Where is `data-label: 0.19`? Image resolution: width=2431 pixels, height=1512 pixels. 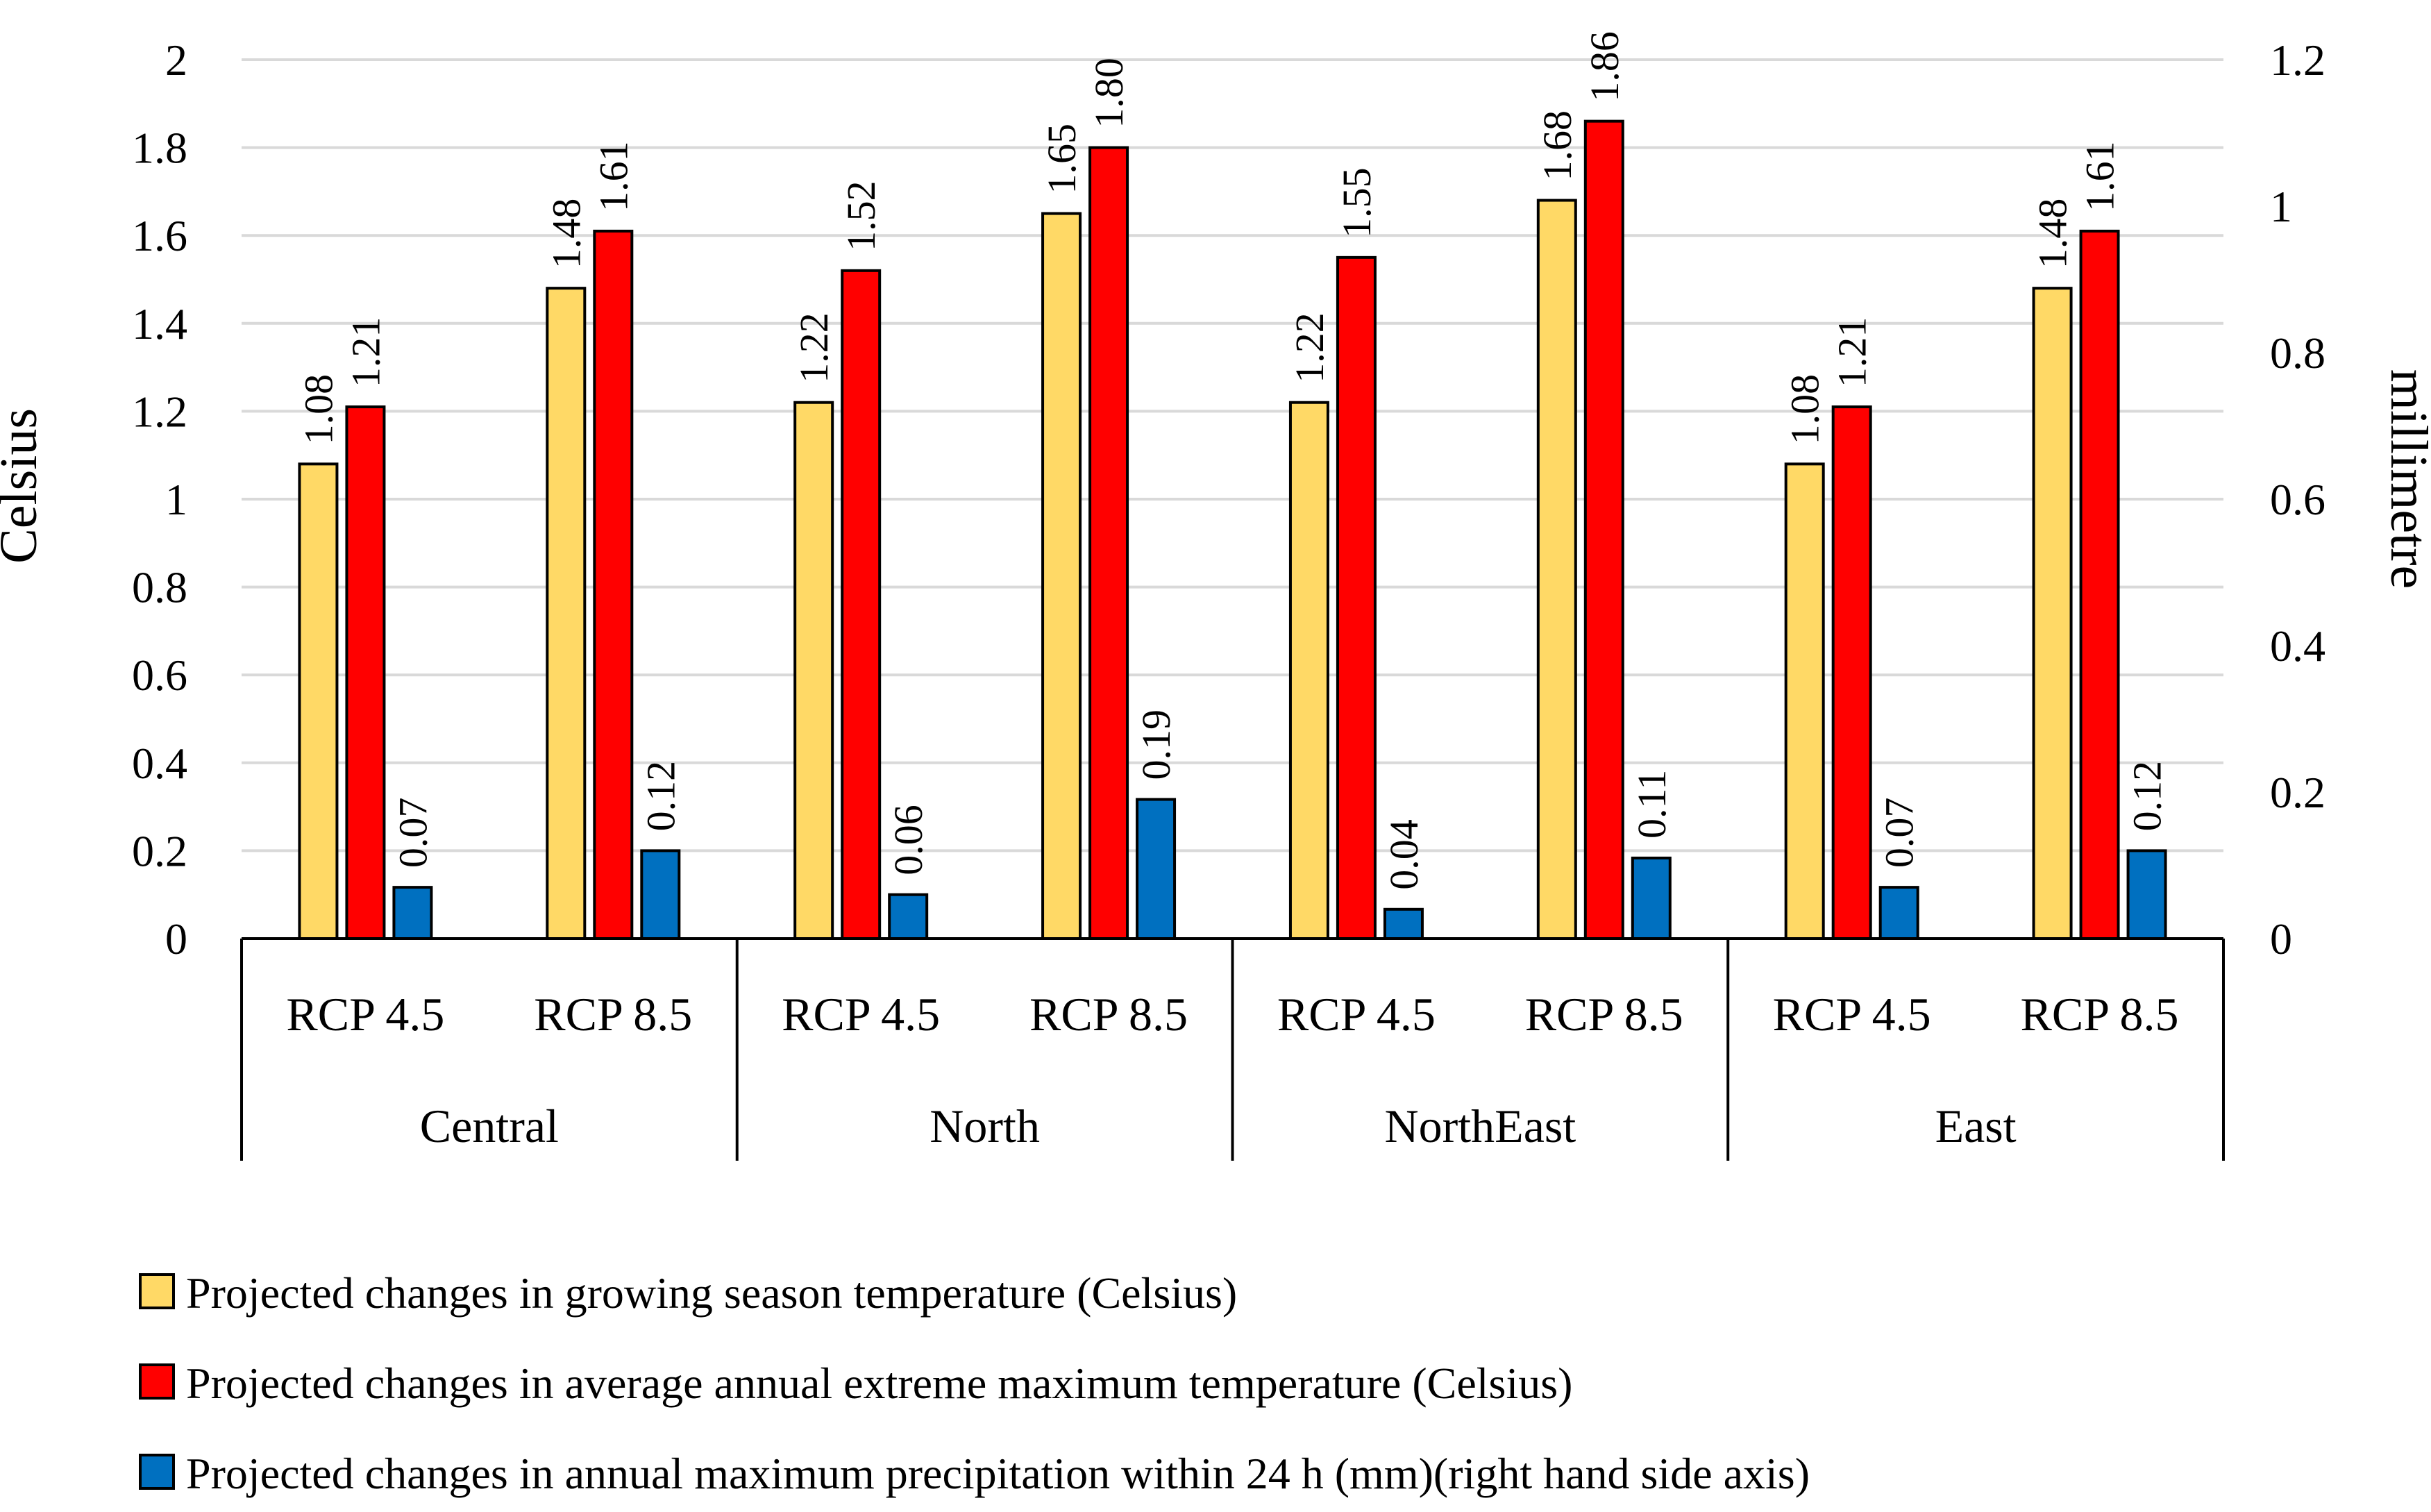 data-label: 0.19 is located at coordinates (1156, 744).